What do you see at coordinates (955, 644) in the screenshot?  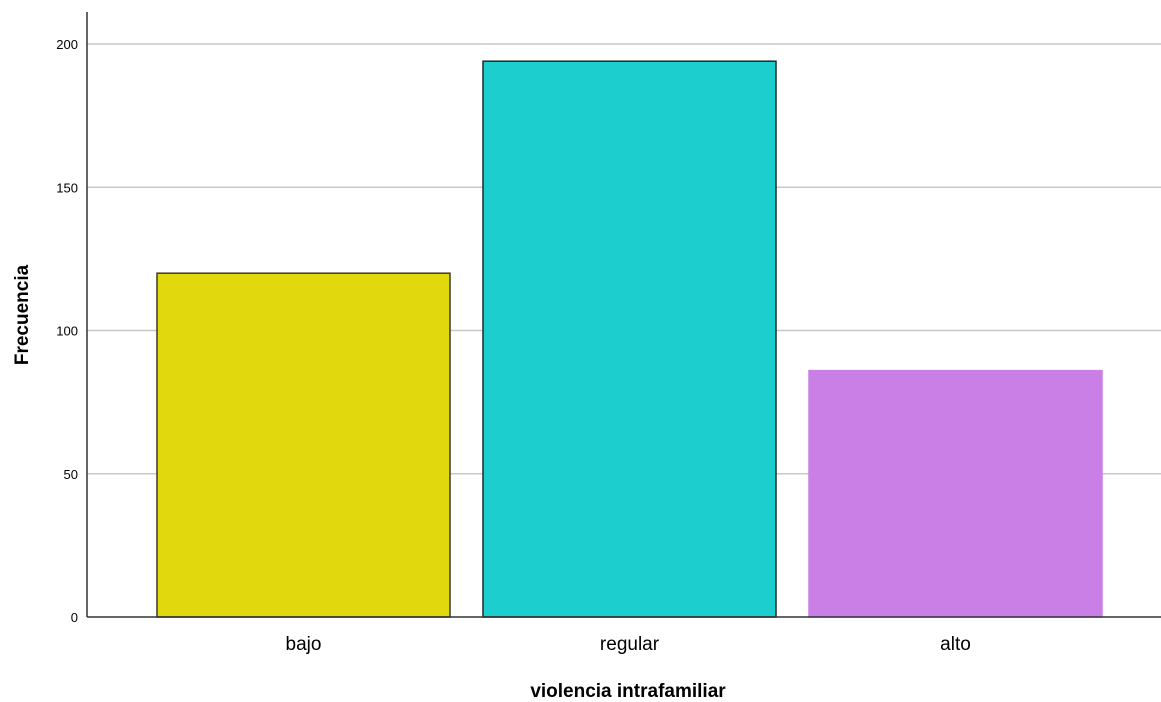 I see `x-tick-label: alto` at bounding box center [955, 644].